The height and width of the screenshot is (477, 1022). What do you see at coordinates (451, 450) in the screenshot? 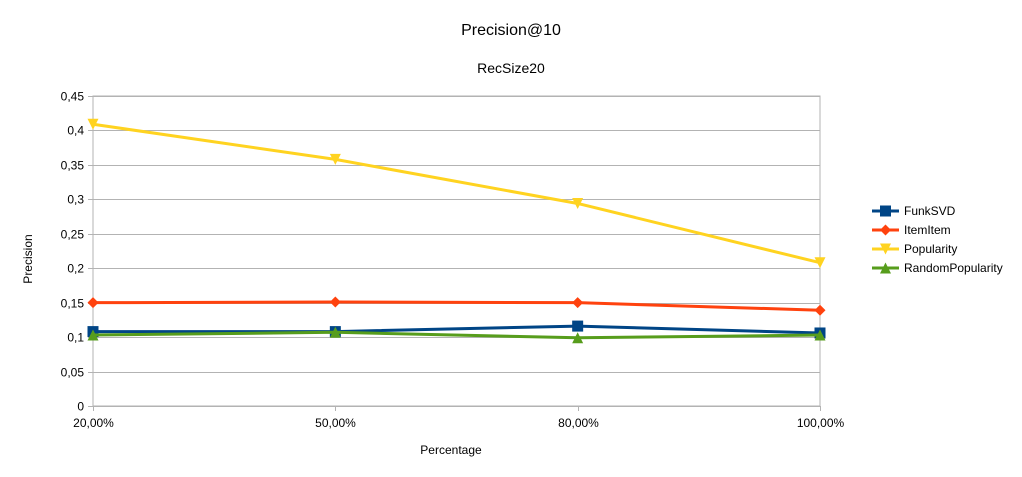
I see `x-axis-label: Percentage` at bounding box center [451, 450].